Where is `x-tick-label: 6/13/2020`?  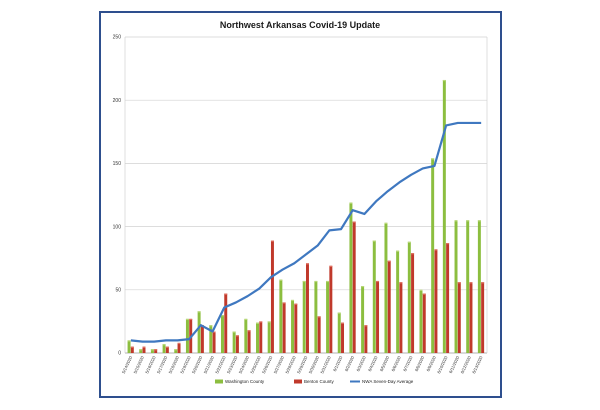 x-tick-label: 6/13/2020 is located at coordinates (477, 365).